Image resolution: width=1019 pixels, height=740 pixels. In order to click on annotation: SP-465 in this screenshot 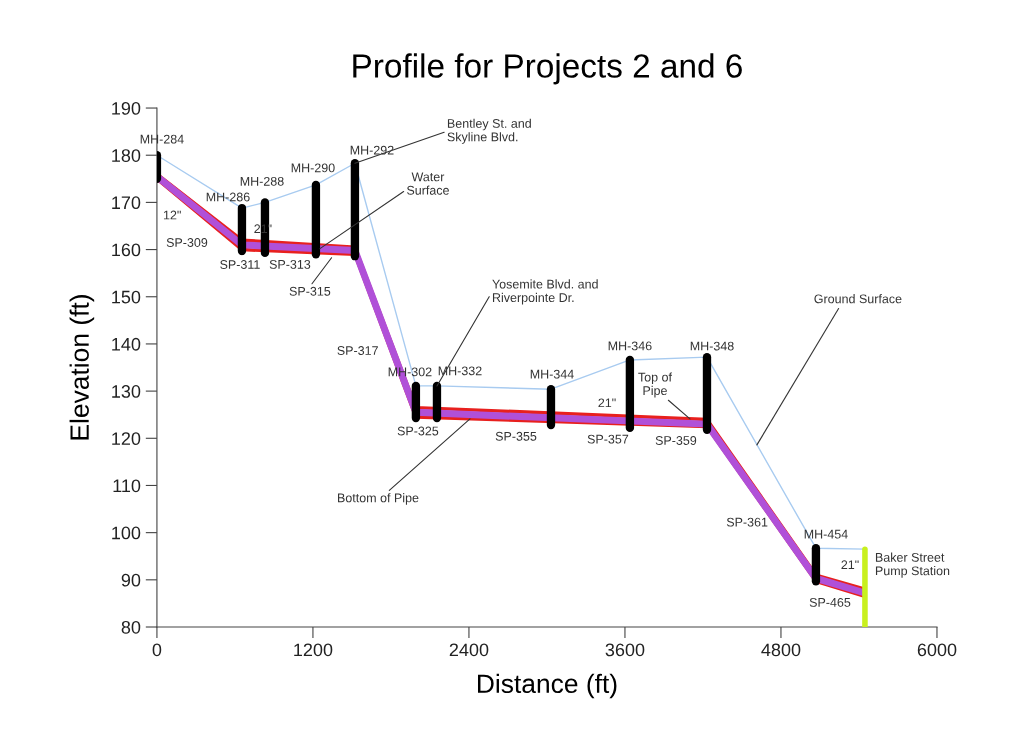, I will do `click(830, 602)`.